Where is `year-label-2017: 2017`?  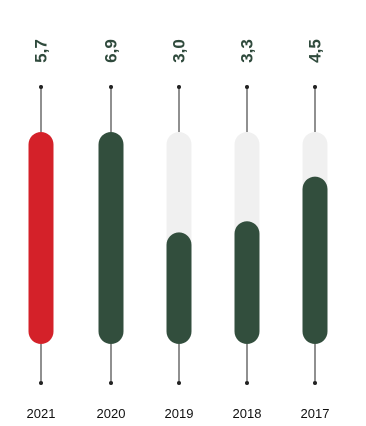
year-label-2017: 2017 is located at coordinates (315, 413).